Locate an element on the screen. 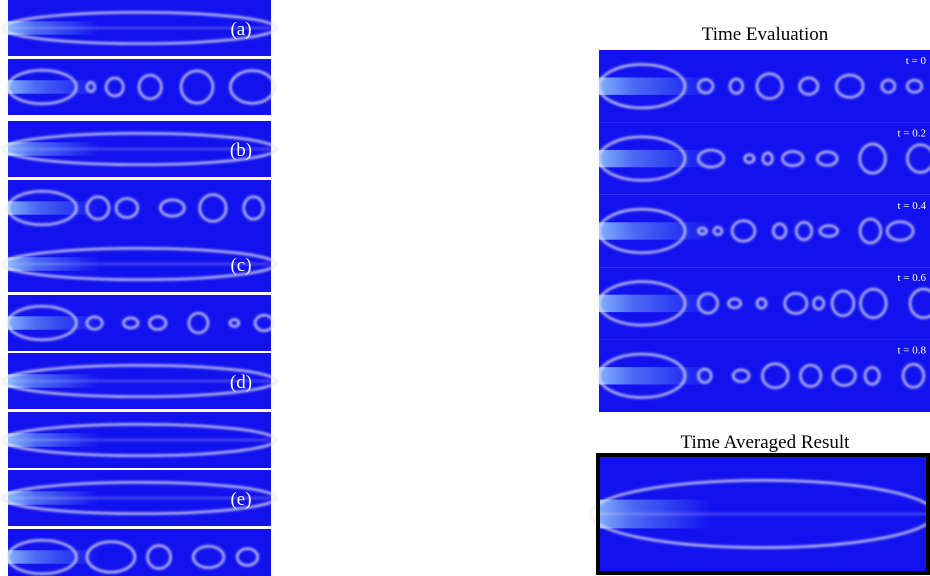 The image size is (930, 576). averaged-result is located at coordinates (759, 514).